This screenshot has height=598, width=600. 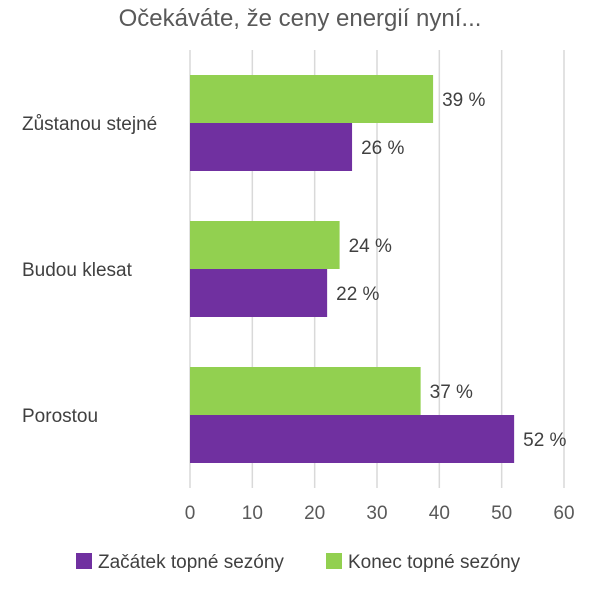 What do you see at coordinates (190, 513) in the screenshot?
I see `x-tick-label: 0` at bounding box center [190, 513].